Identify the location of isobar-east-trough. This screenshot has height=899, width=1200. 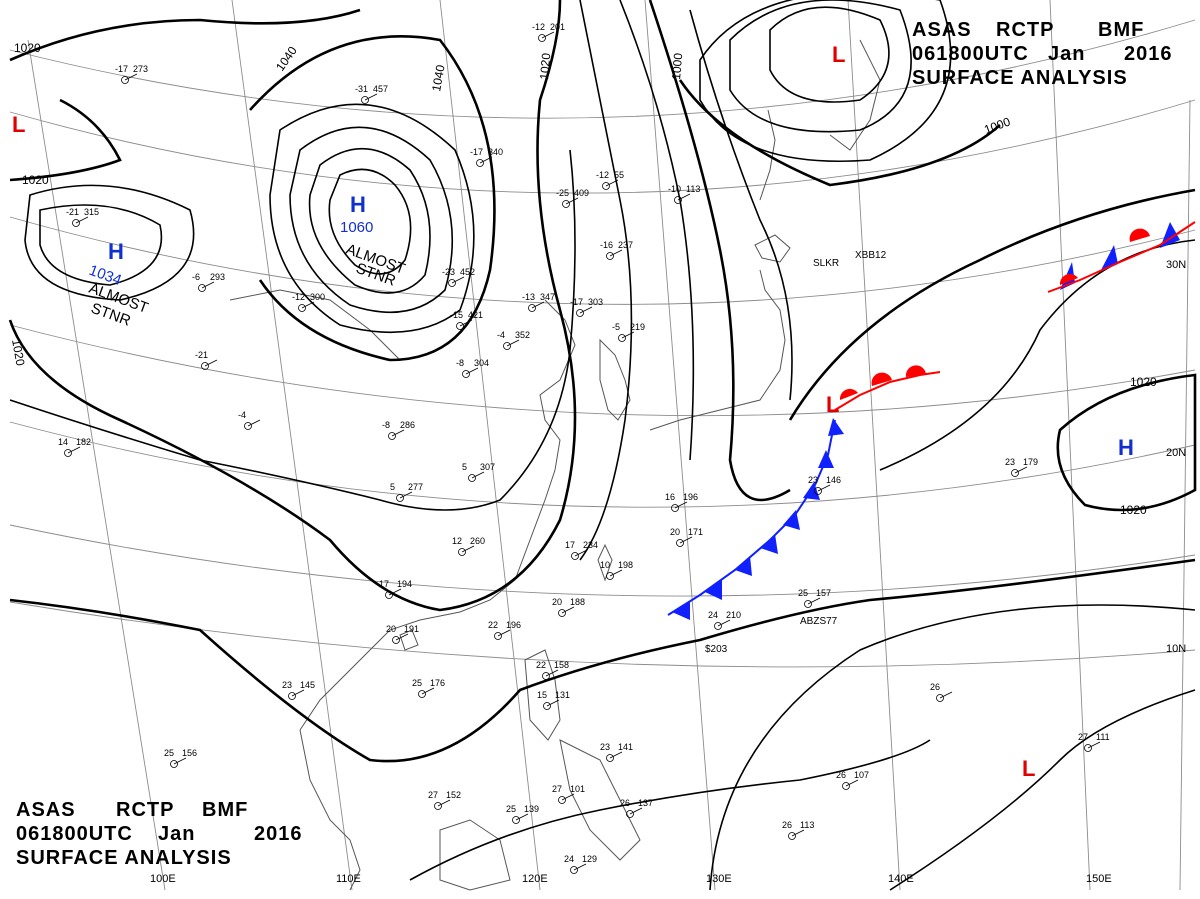
(1037, 355).